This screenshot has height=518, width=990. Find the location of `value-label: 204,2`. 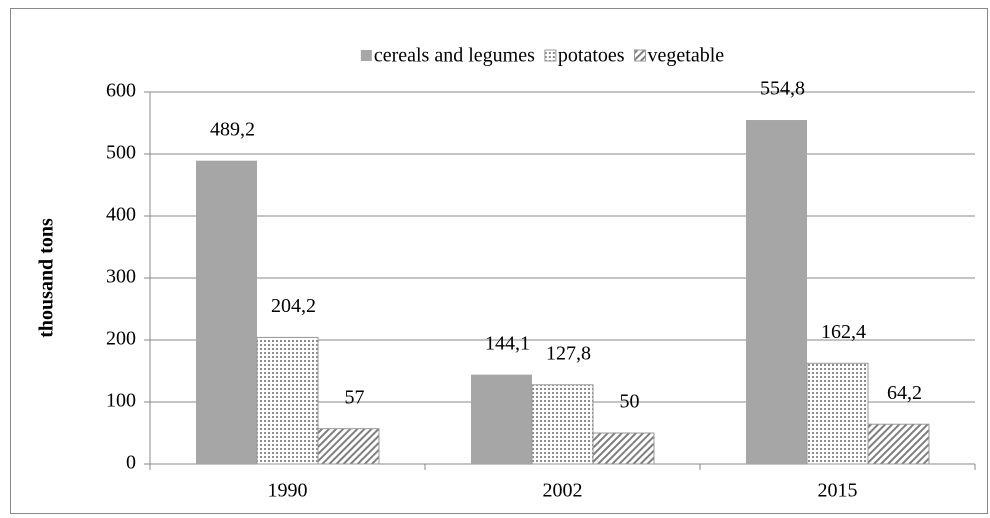

value-label: 204,2 is located at coordinates (293, 306).